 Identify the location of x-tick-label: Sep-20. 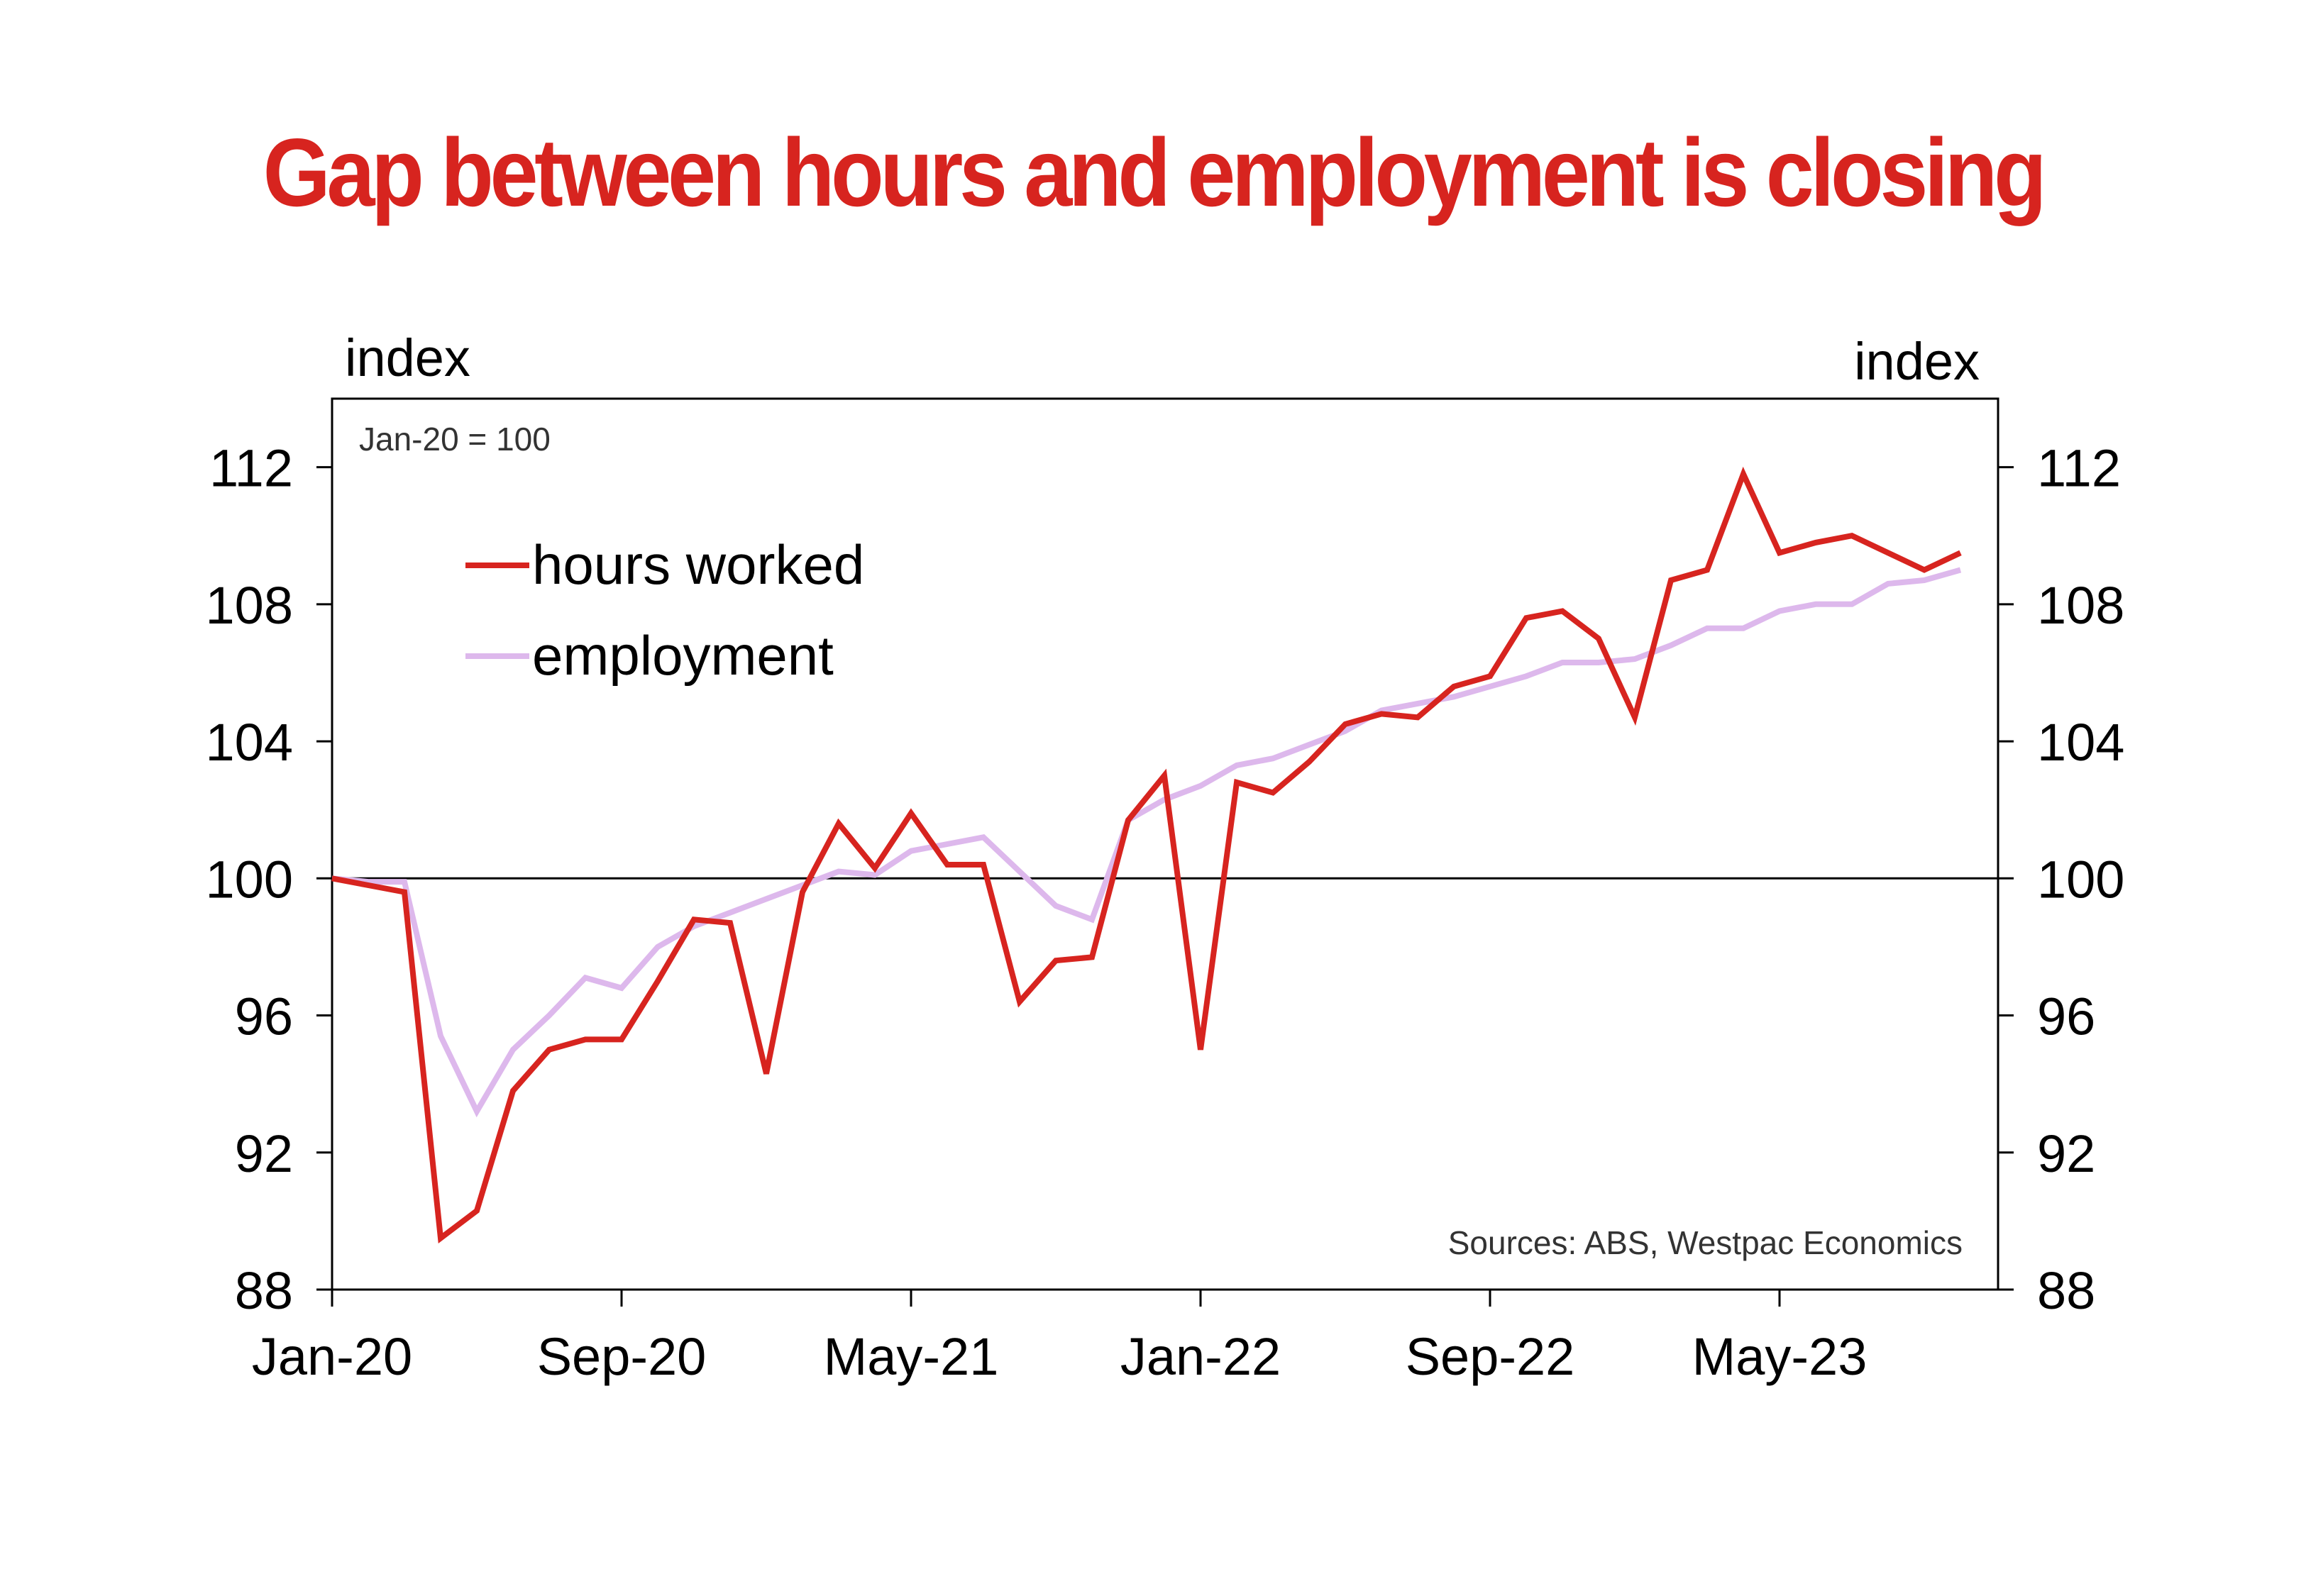
(622, 1356).